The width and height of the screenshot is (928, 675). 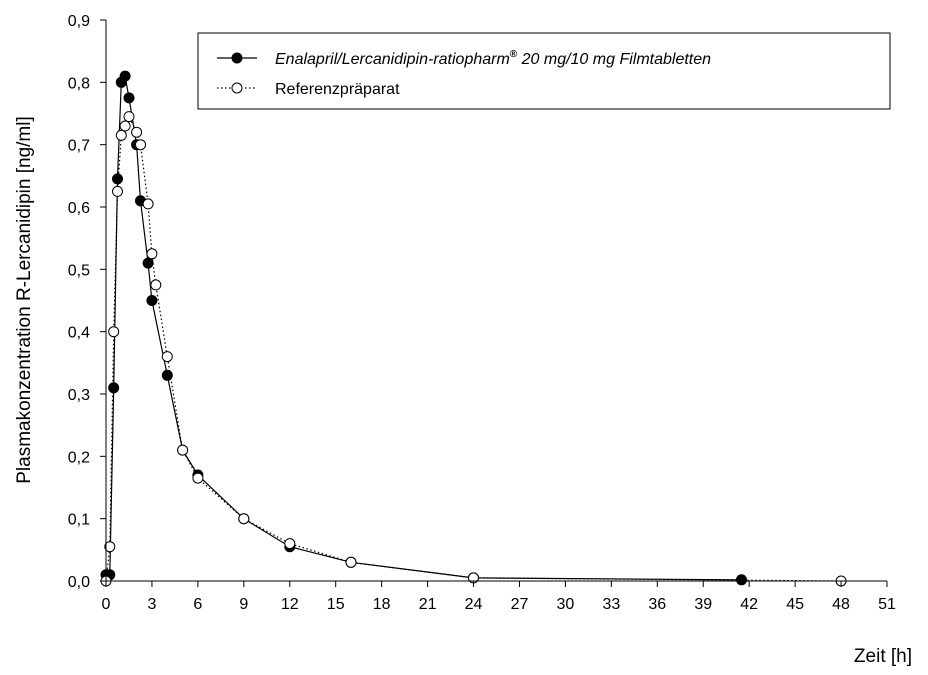 What do you see at coordinates (106, 604) in the screenshot?
I see `x-tick-label: 0` at bounding box center [106, 604].